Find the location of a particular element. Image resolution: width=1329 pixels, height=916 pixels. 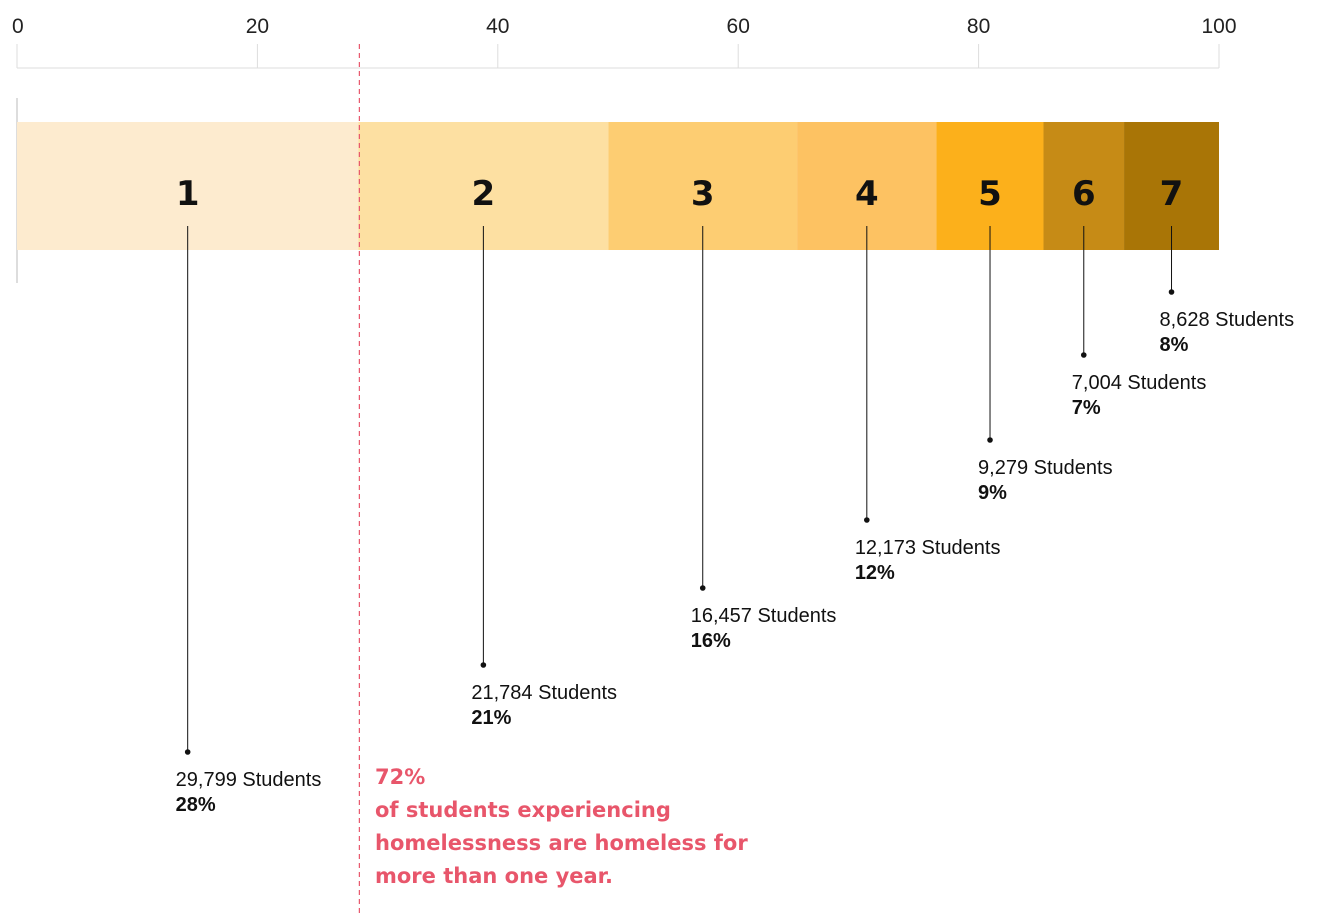

student-count-label: 7,004 Students is located at coordinates (1139, 383).